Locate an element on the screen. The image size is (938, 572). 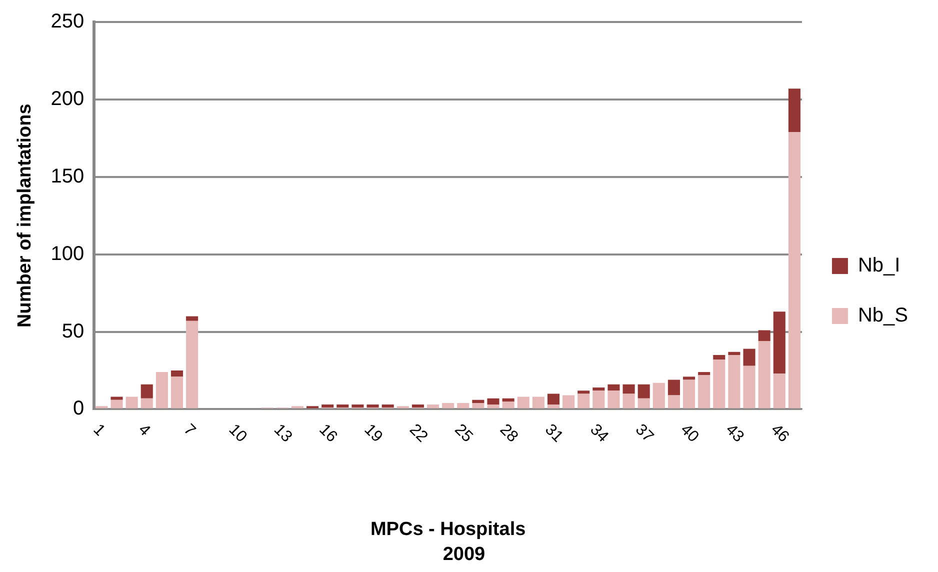
x-tick-label: 28 is located at coordinates (509, 433).